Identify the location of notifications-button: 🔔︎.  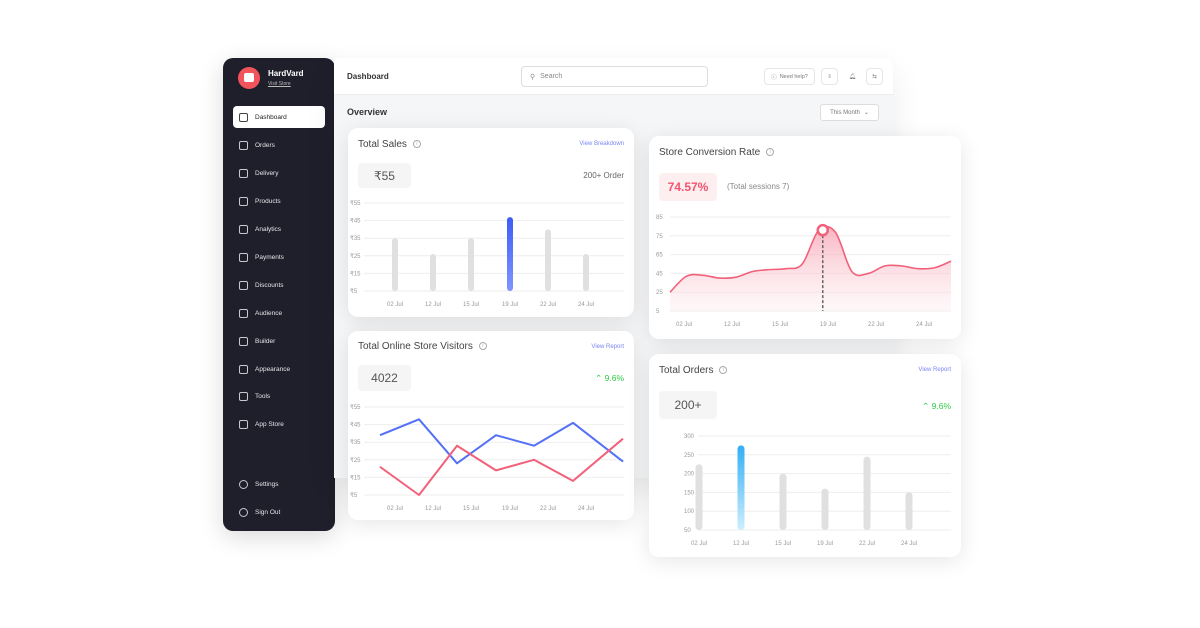
(852, 76).